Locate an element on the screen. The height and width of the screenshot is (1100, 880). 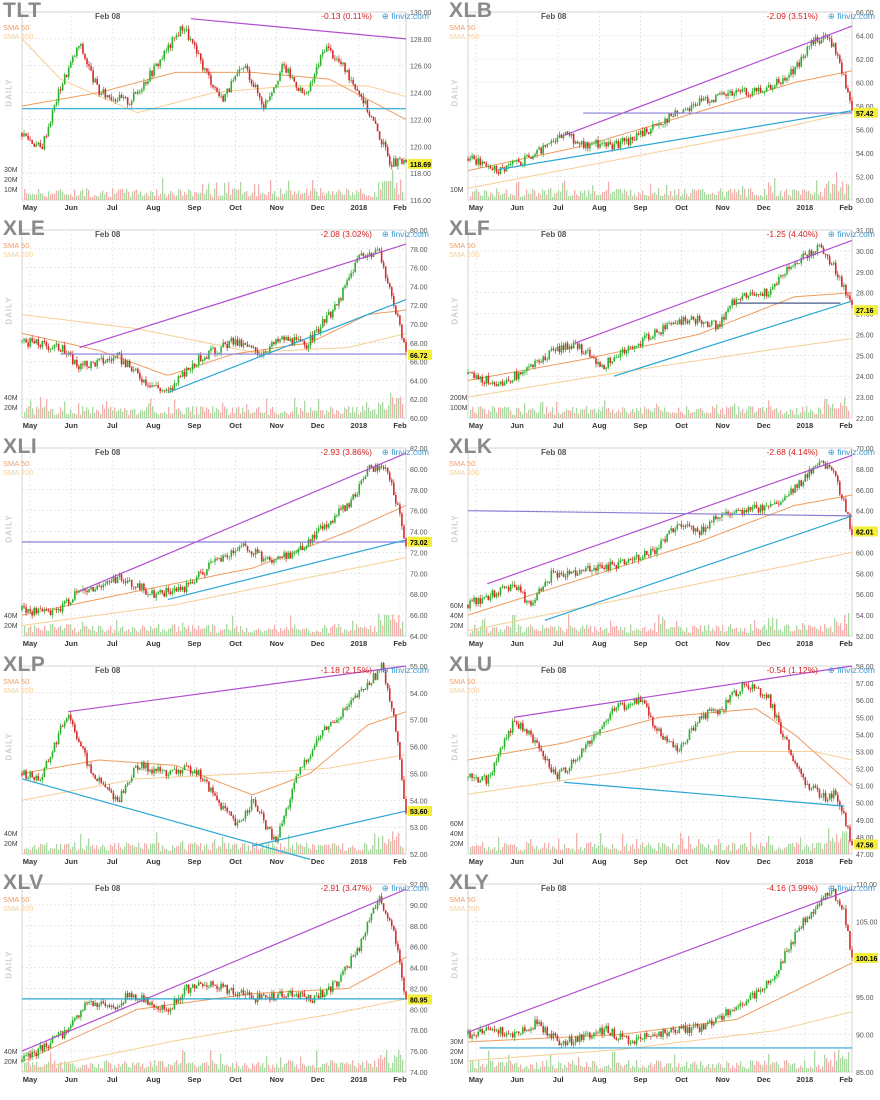
plot-frame is located at coordinates (660, 542).